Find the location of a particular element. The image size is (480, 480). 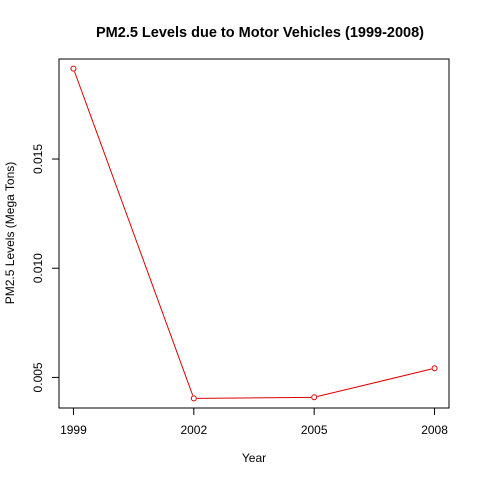

y-tick-label: 0.005 is located at coordinates (38, 377).